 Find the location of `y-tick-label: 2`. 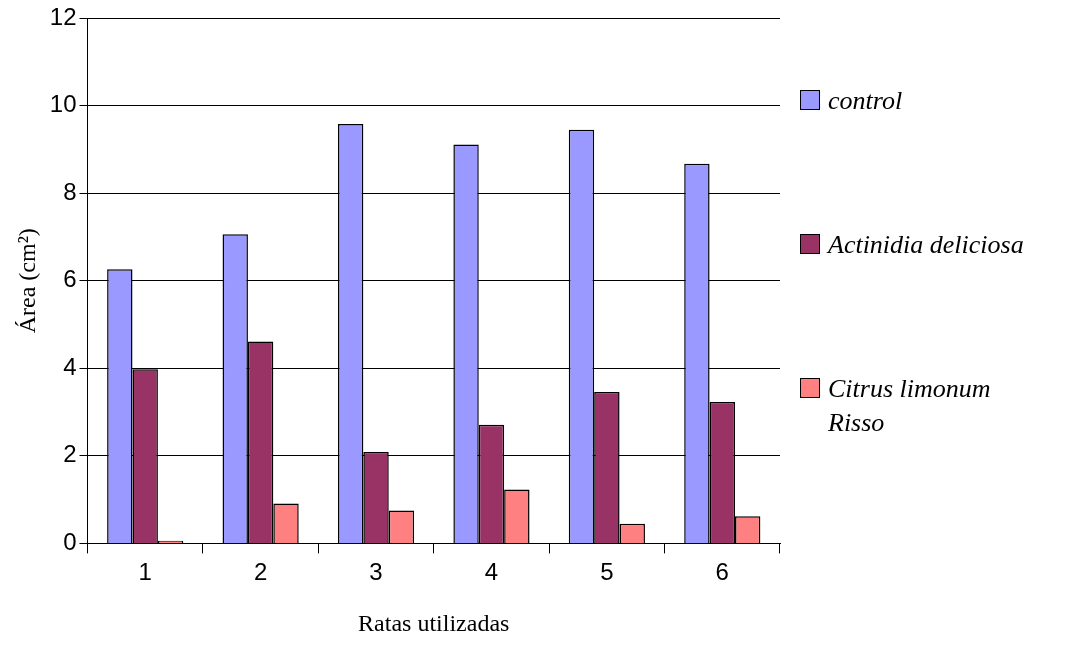

y-tick-label: 2 is located at coordinates (70, 454).